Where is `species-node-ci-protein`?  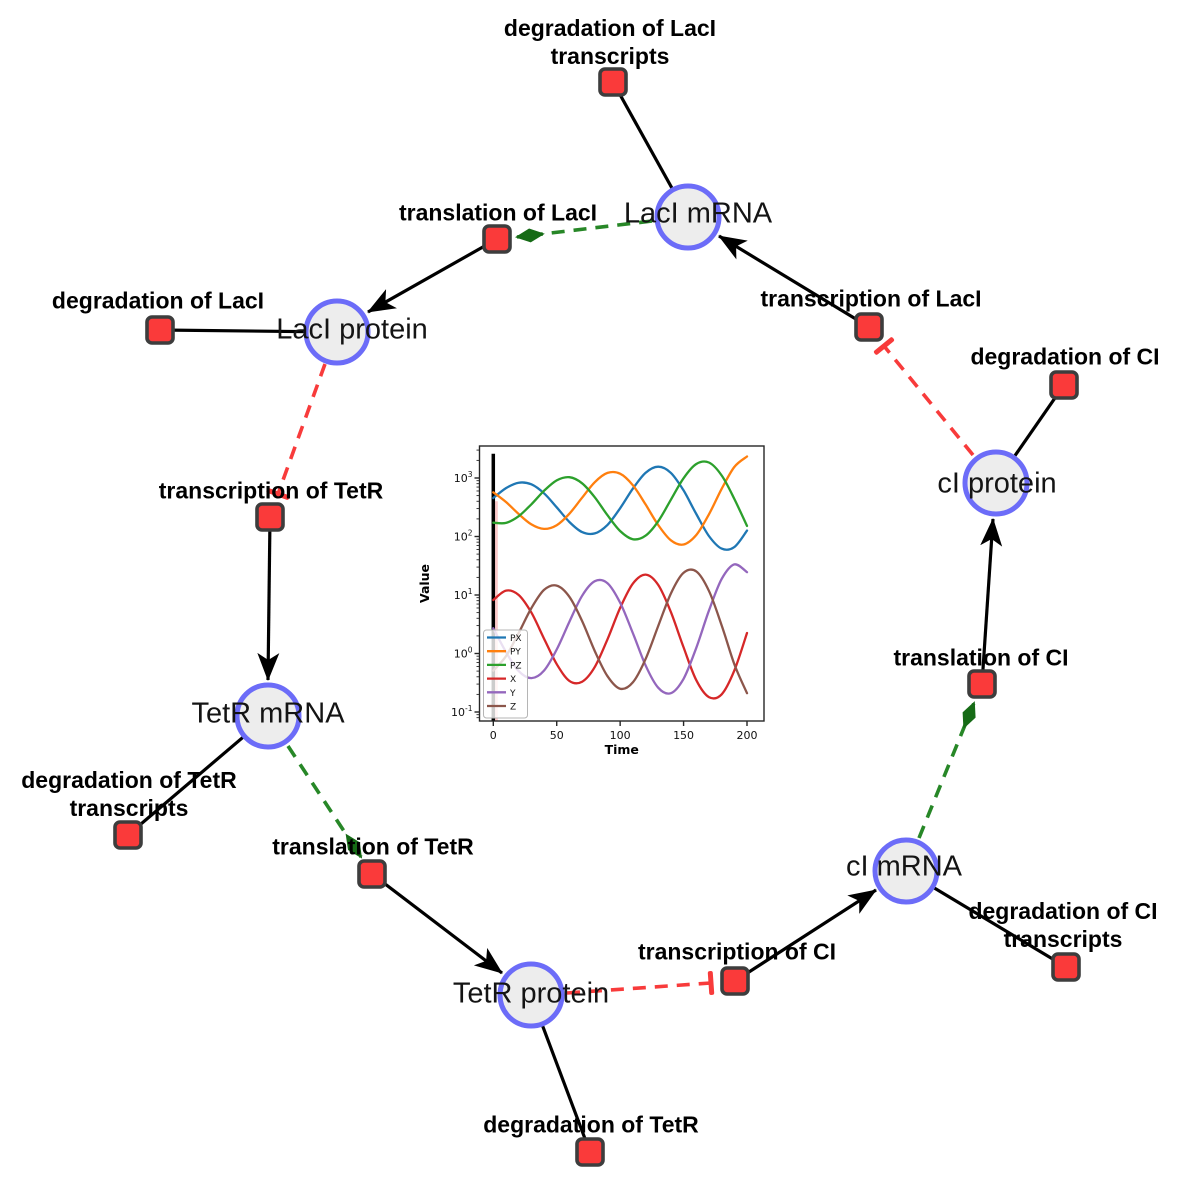
species-node-ci-protein is located at coordinates (996, 483).